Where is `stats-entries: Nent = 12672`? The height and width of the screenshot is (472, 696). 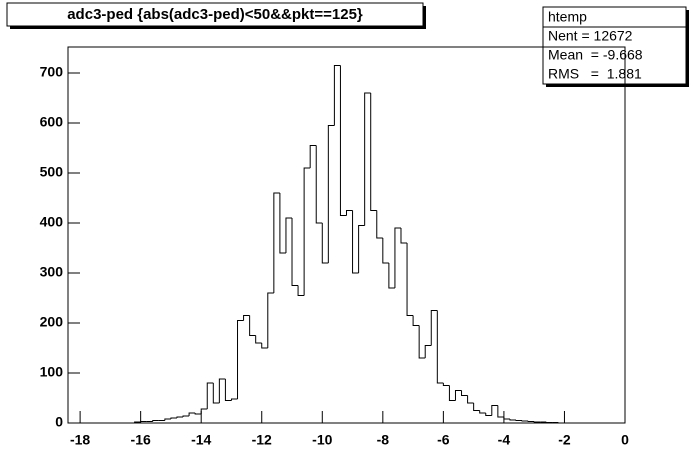
stats-entries: Nent = 12672 is located at coordinates (590, 36).